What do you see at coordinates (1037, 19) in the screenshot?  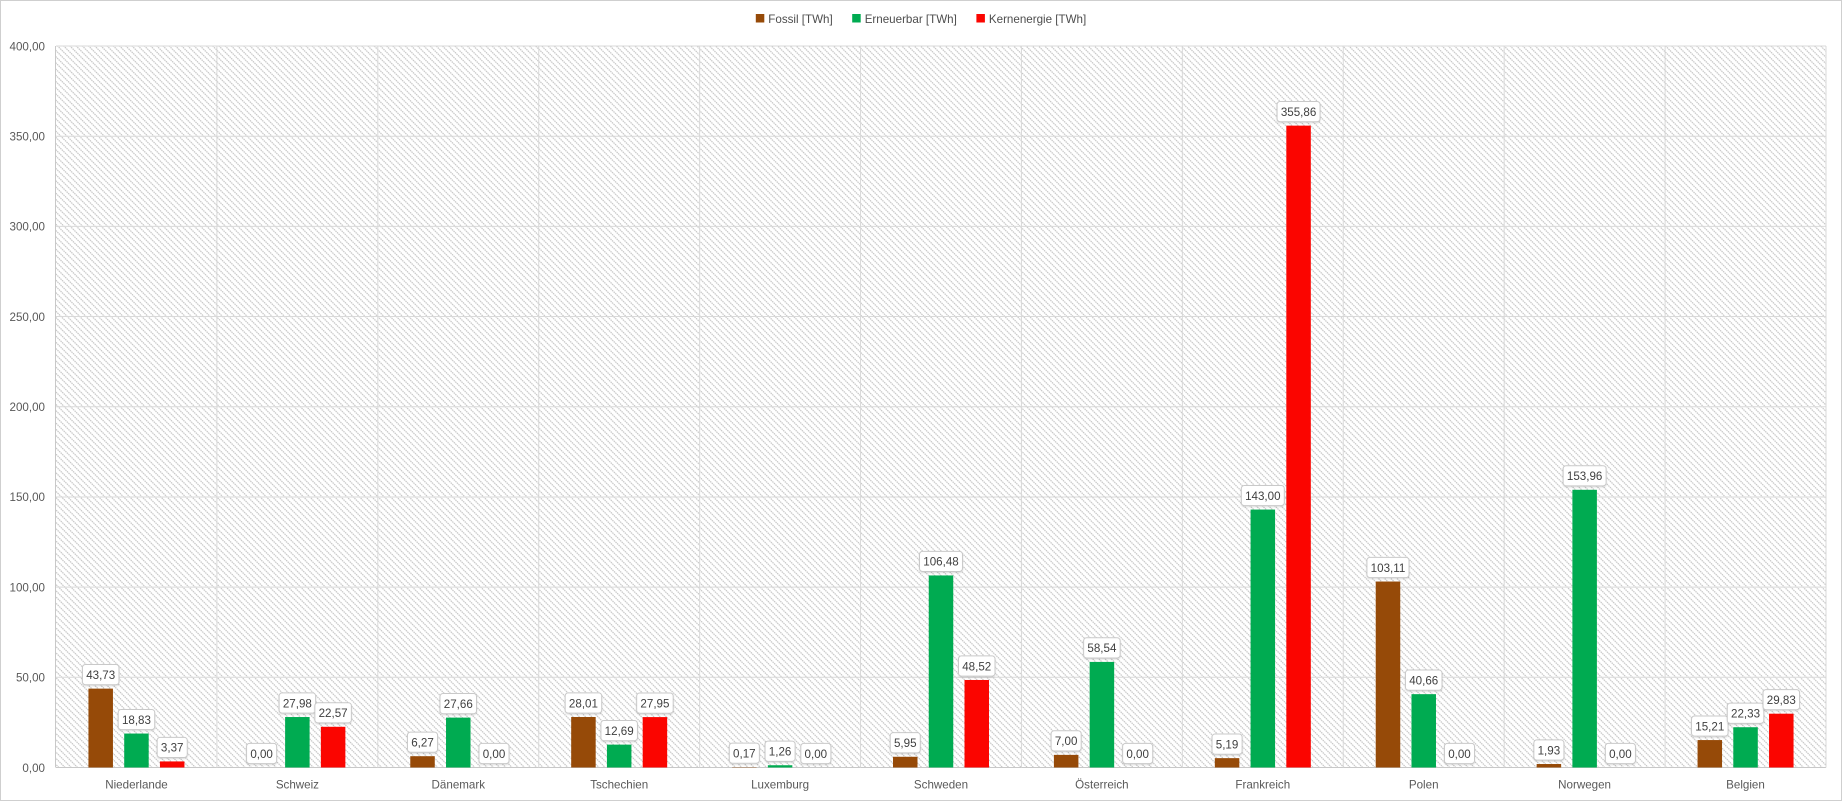 I see `svg-text: Kernenergie [TWh]` at bounding box center [1037, 19].